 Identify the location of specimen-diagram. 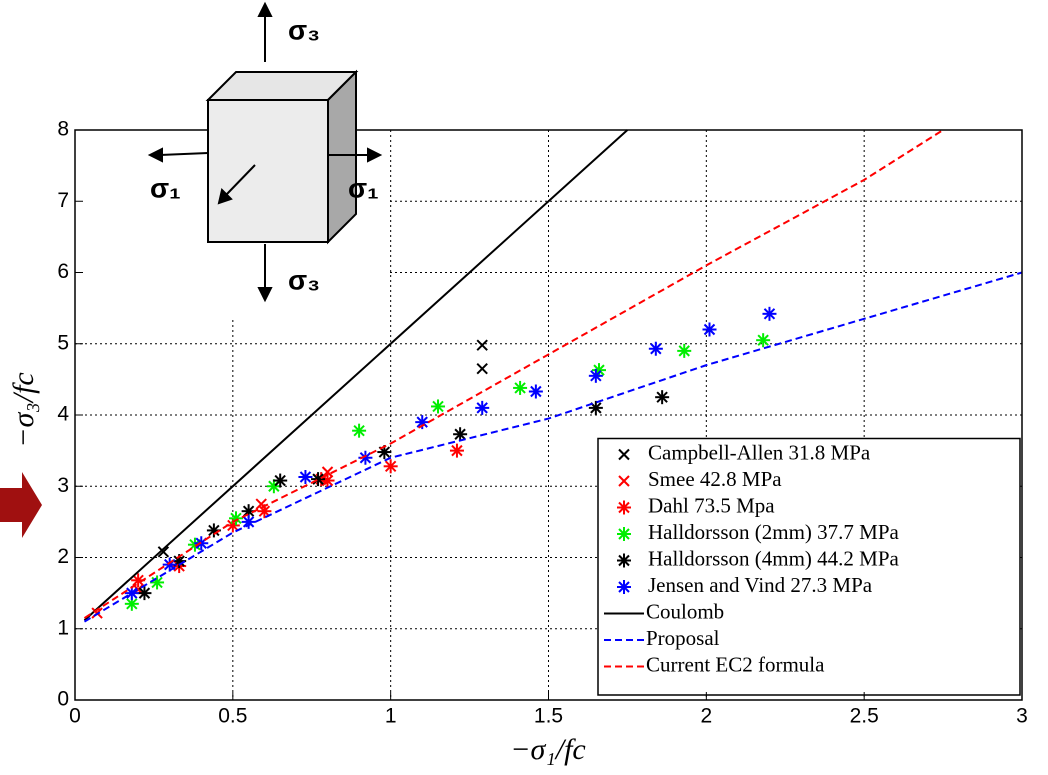
(265, 152).